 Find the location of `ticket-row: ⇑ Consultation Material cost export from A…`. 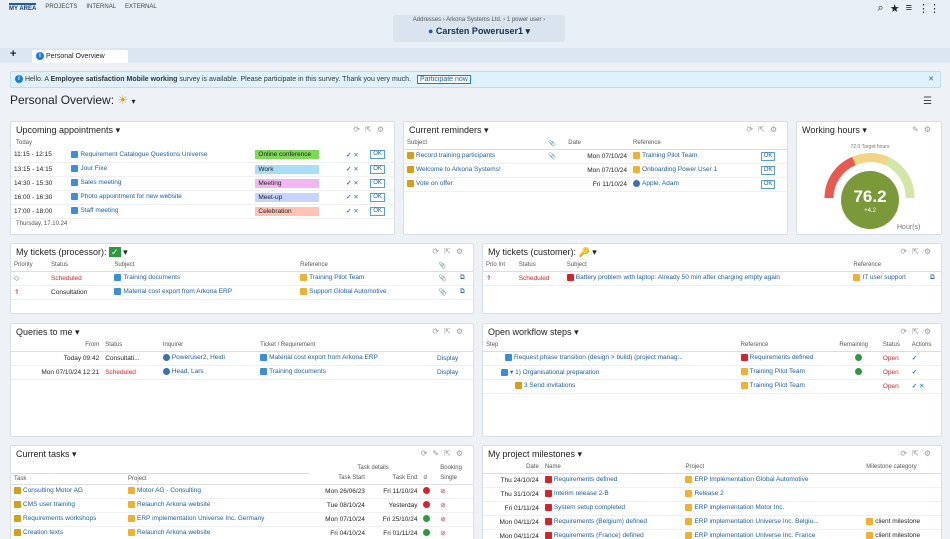

ticket-row: ⇑ Consultation Material cost export from A… is located at coordinates (242, 292).